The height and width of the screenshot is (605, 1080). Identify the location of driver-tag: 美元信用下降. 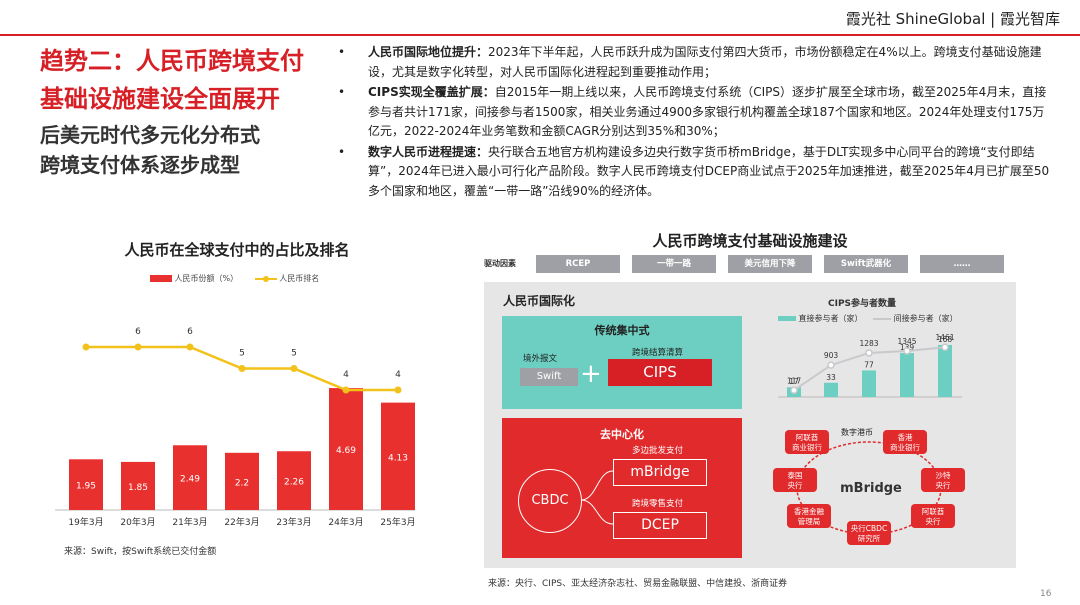
(770, 264).